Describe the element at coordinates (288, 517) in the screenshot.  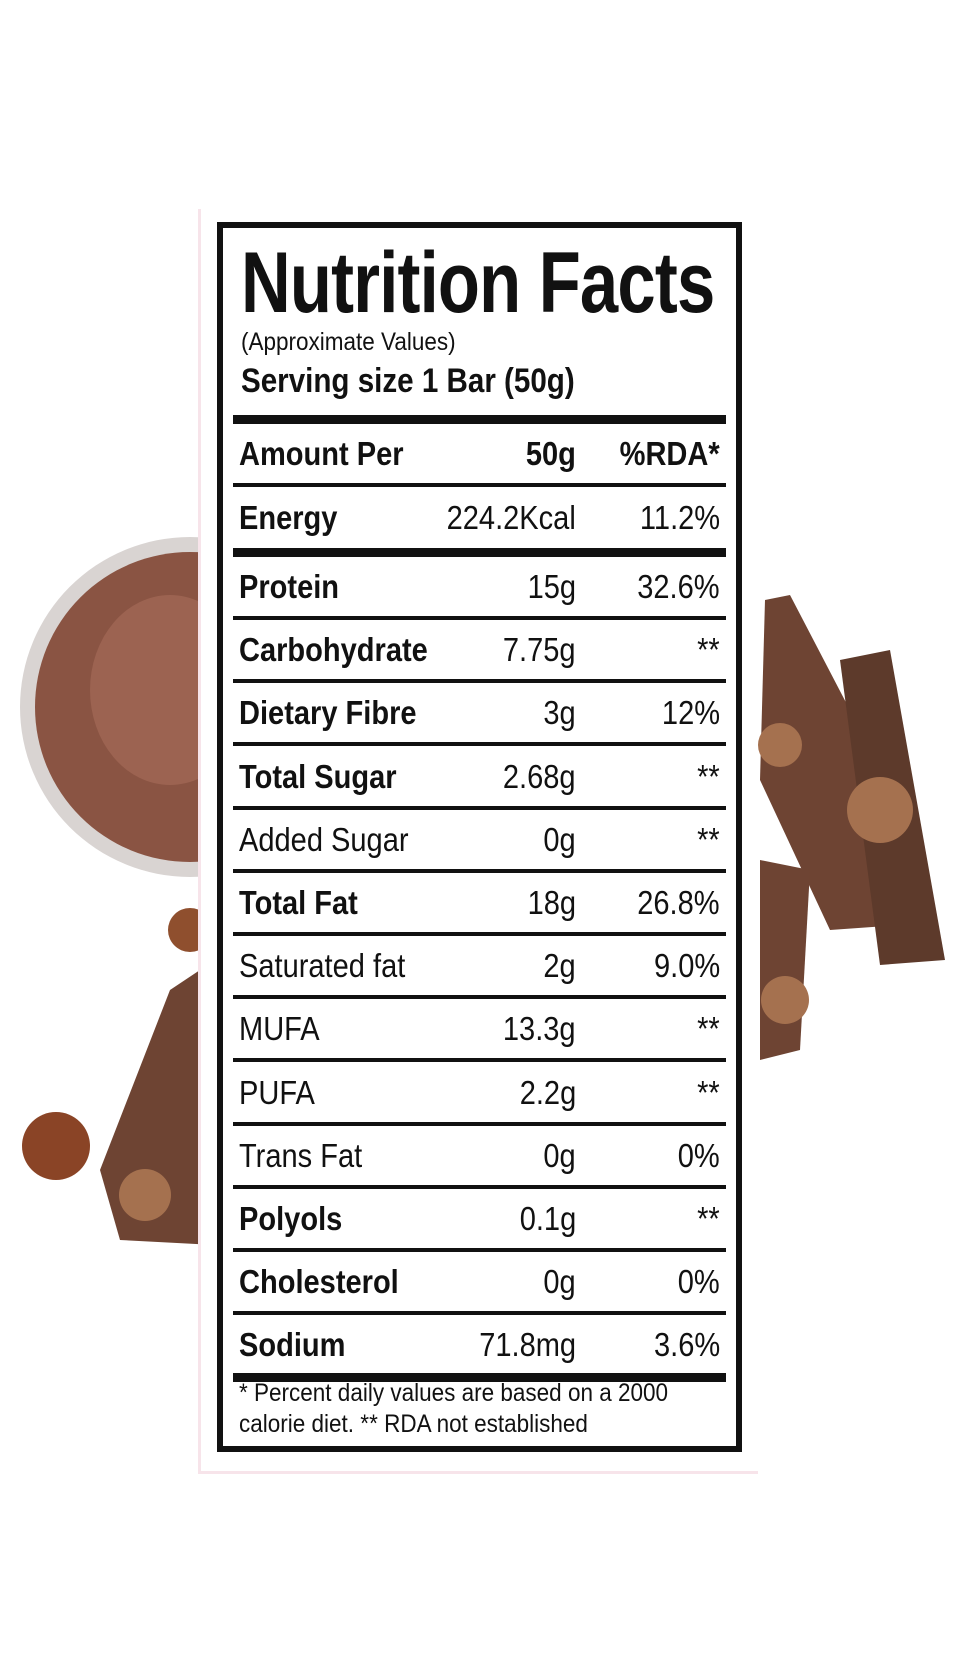
I see `nutrient-name: Energy` at that location.